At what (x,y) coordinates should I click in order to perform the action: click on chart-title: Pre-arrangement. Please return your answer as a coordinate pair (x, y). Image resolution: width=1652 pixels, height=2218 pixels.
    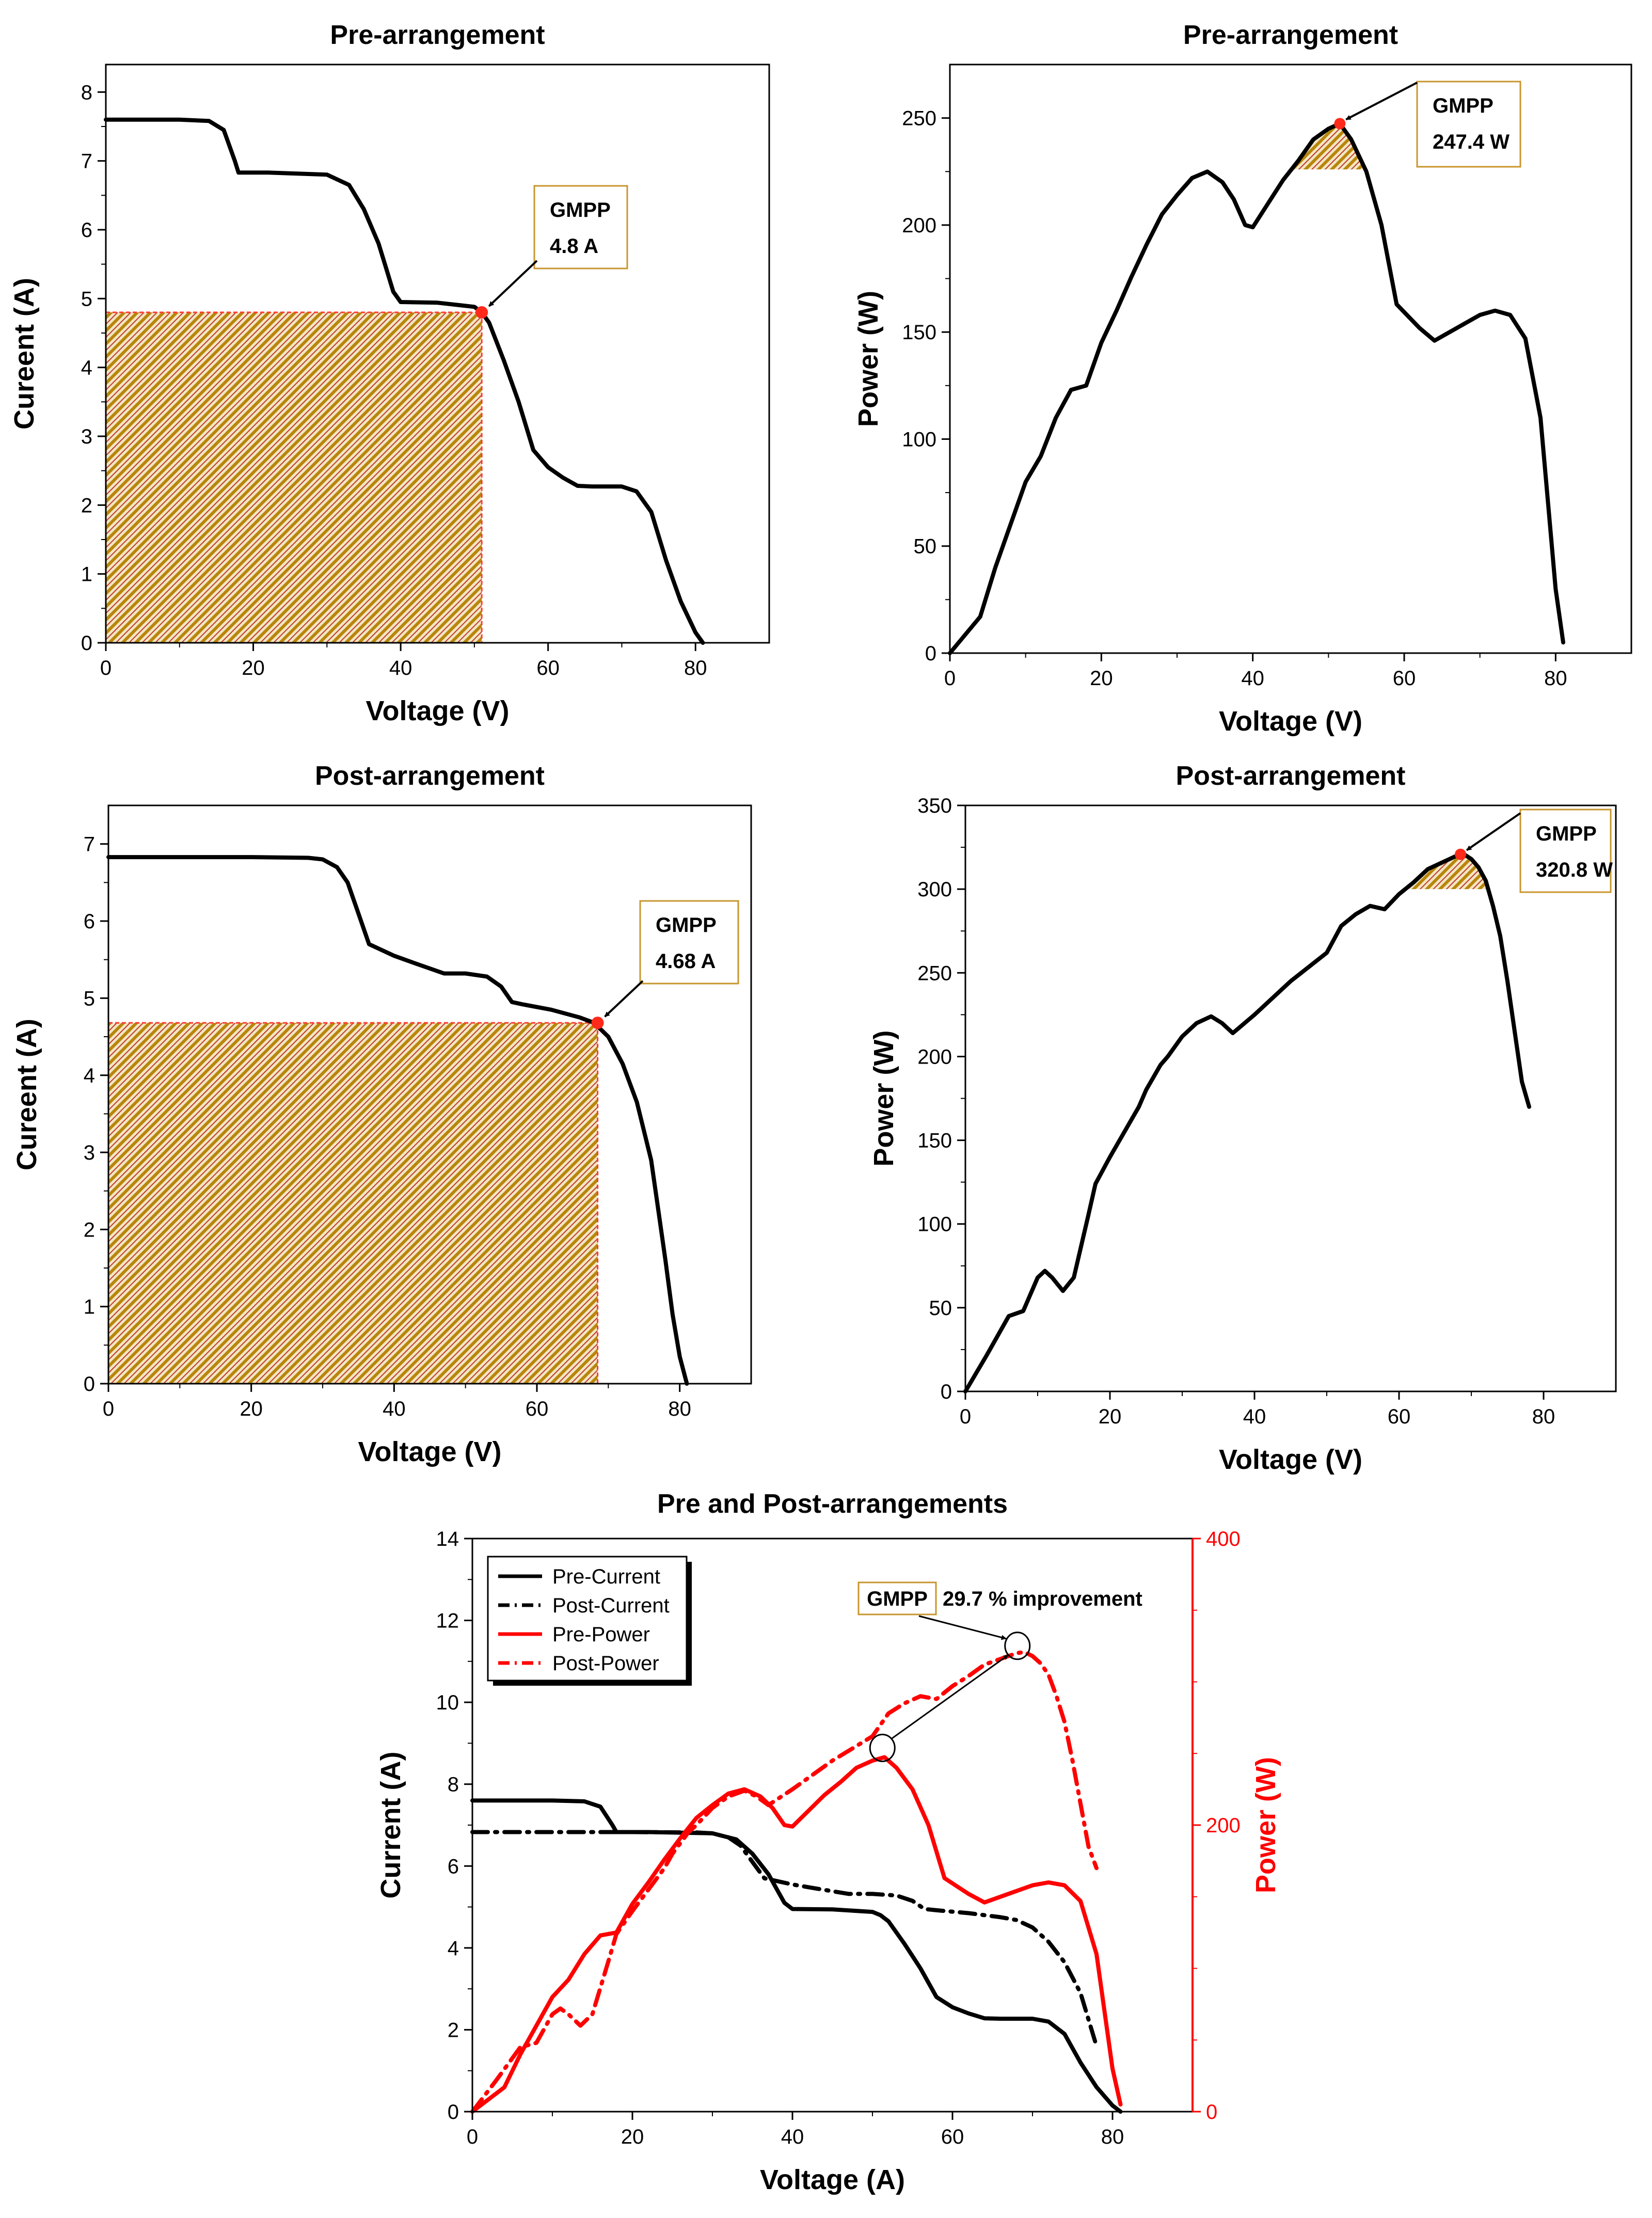
    Looking at the image, I should click on (1290, 35).